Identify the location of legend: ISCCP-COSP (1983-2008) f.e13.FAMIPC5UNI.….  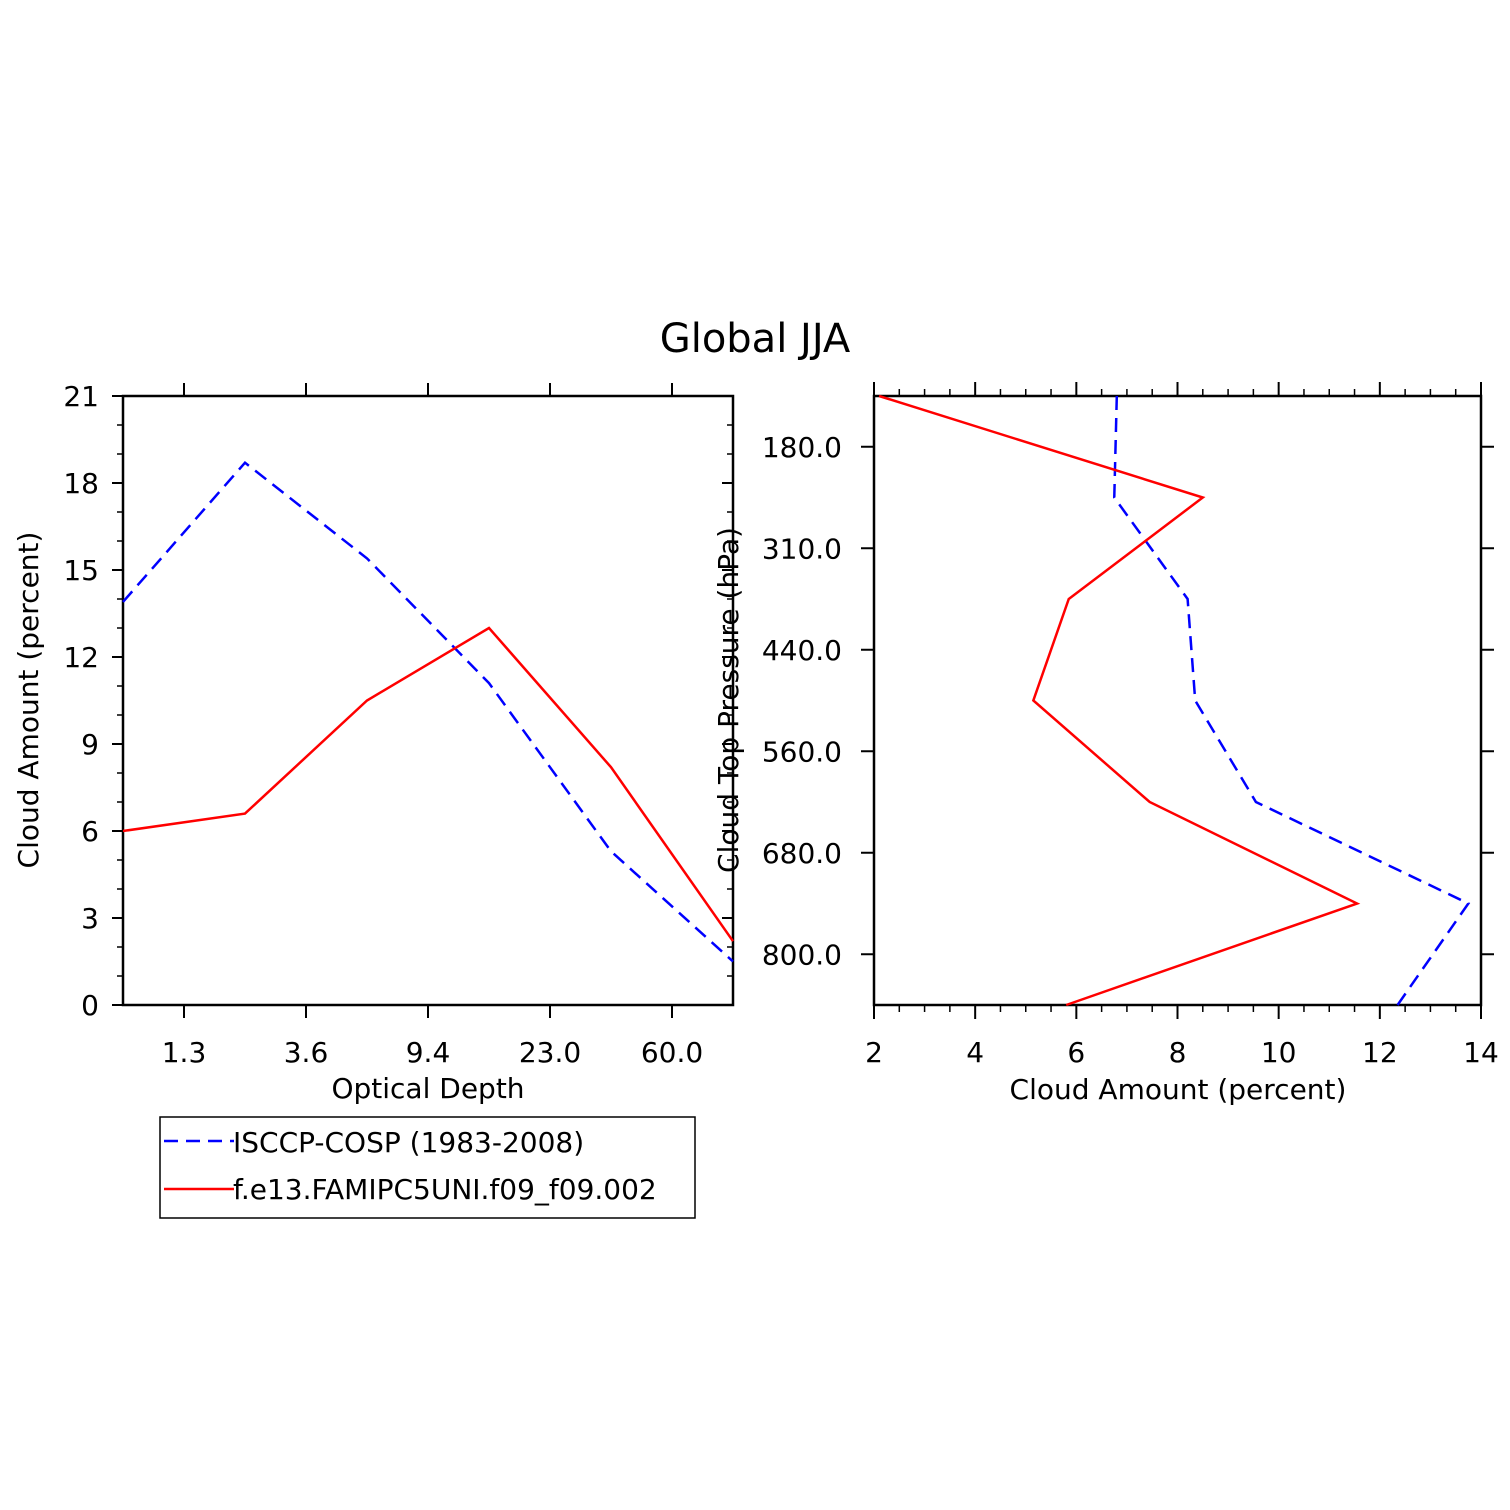
(427, 1167).